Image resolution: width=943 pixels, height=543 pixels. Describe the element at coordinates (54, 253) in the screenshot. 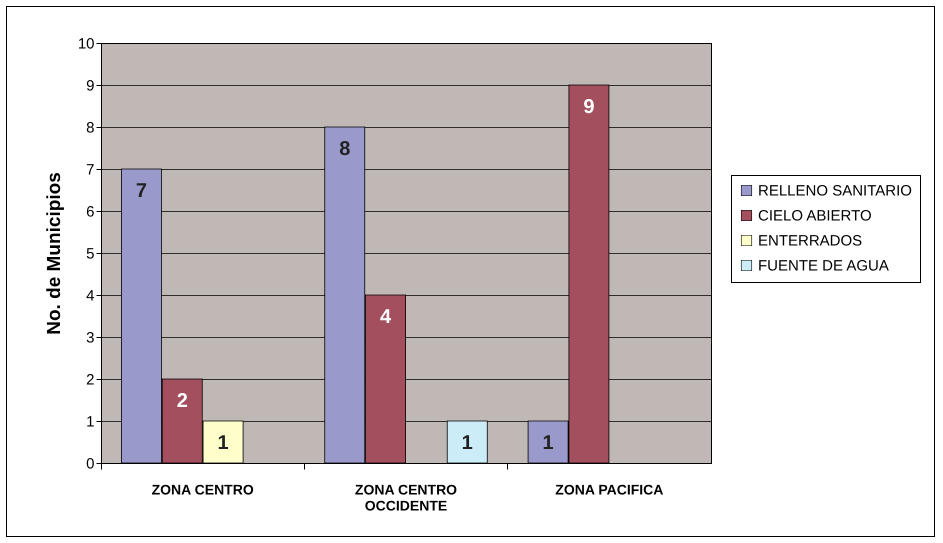

I see `y-axis-title: No. de Municipios` at that location.